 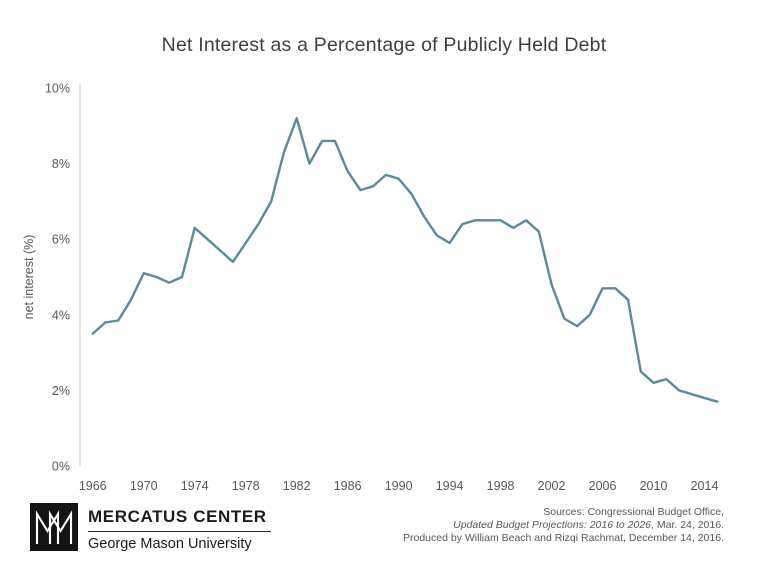 What do you see at coordinates (61, 391) in the screenshot?
I see `y-tick-label: 2%` at bounding box center [61, 391].